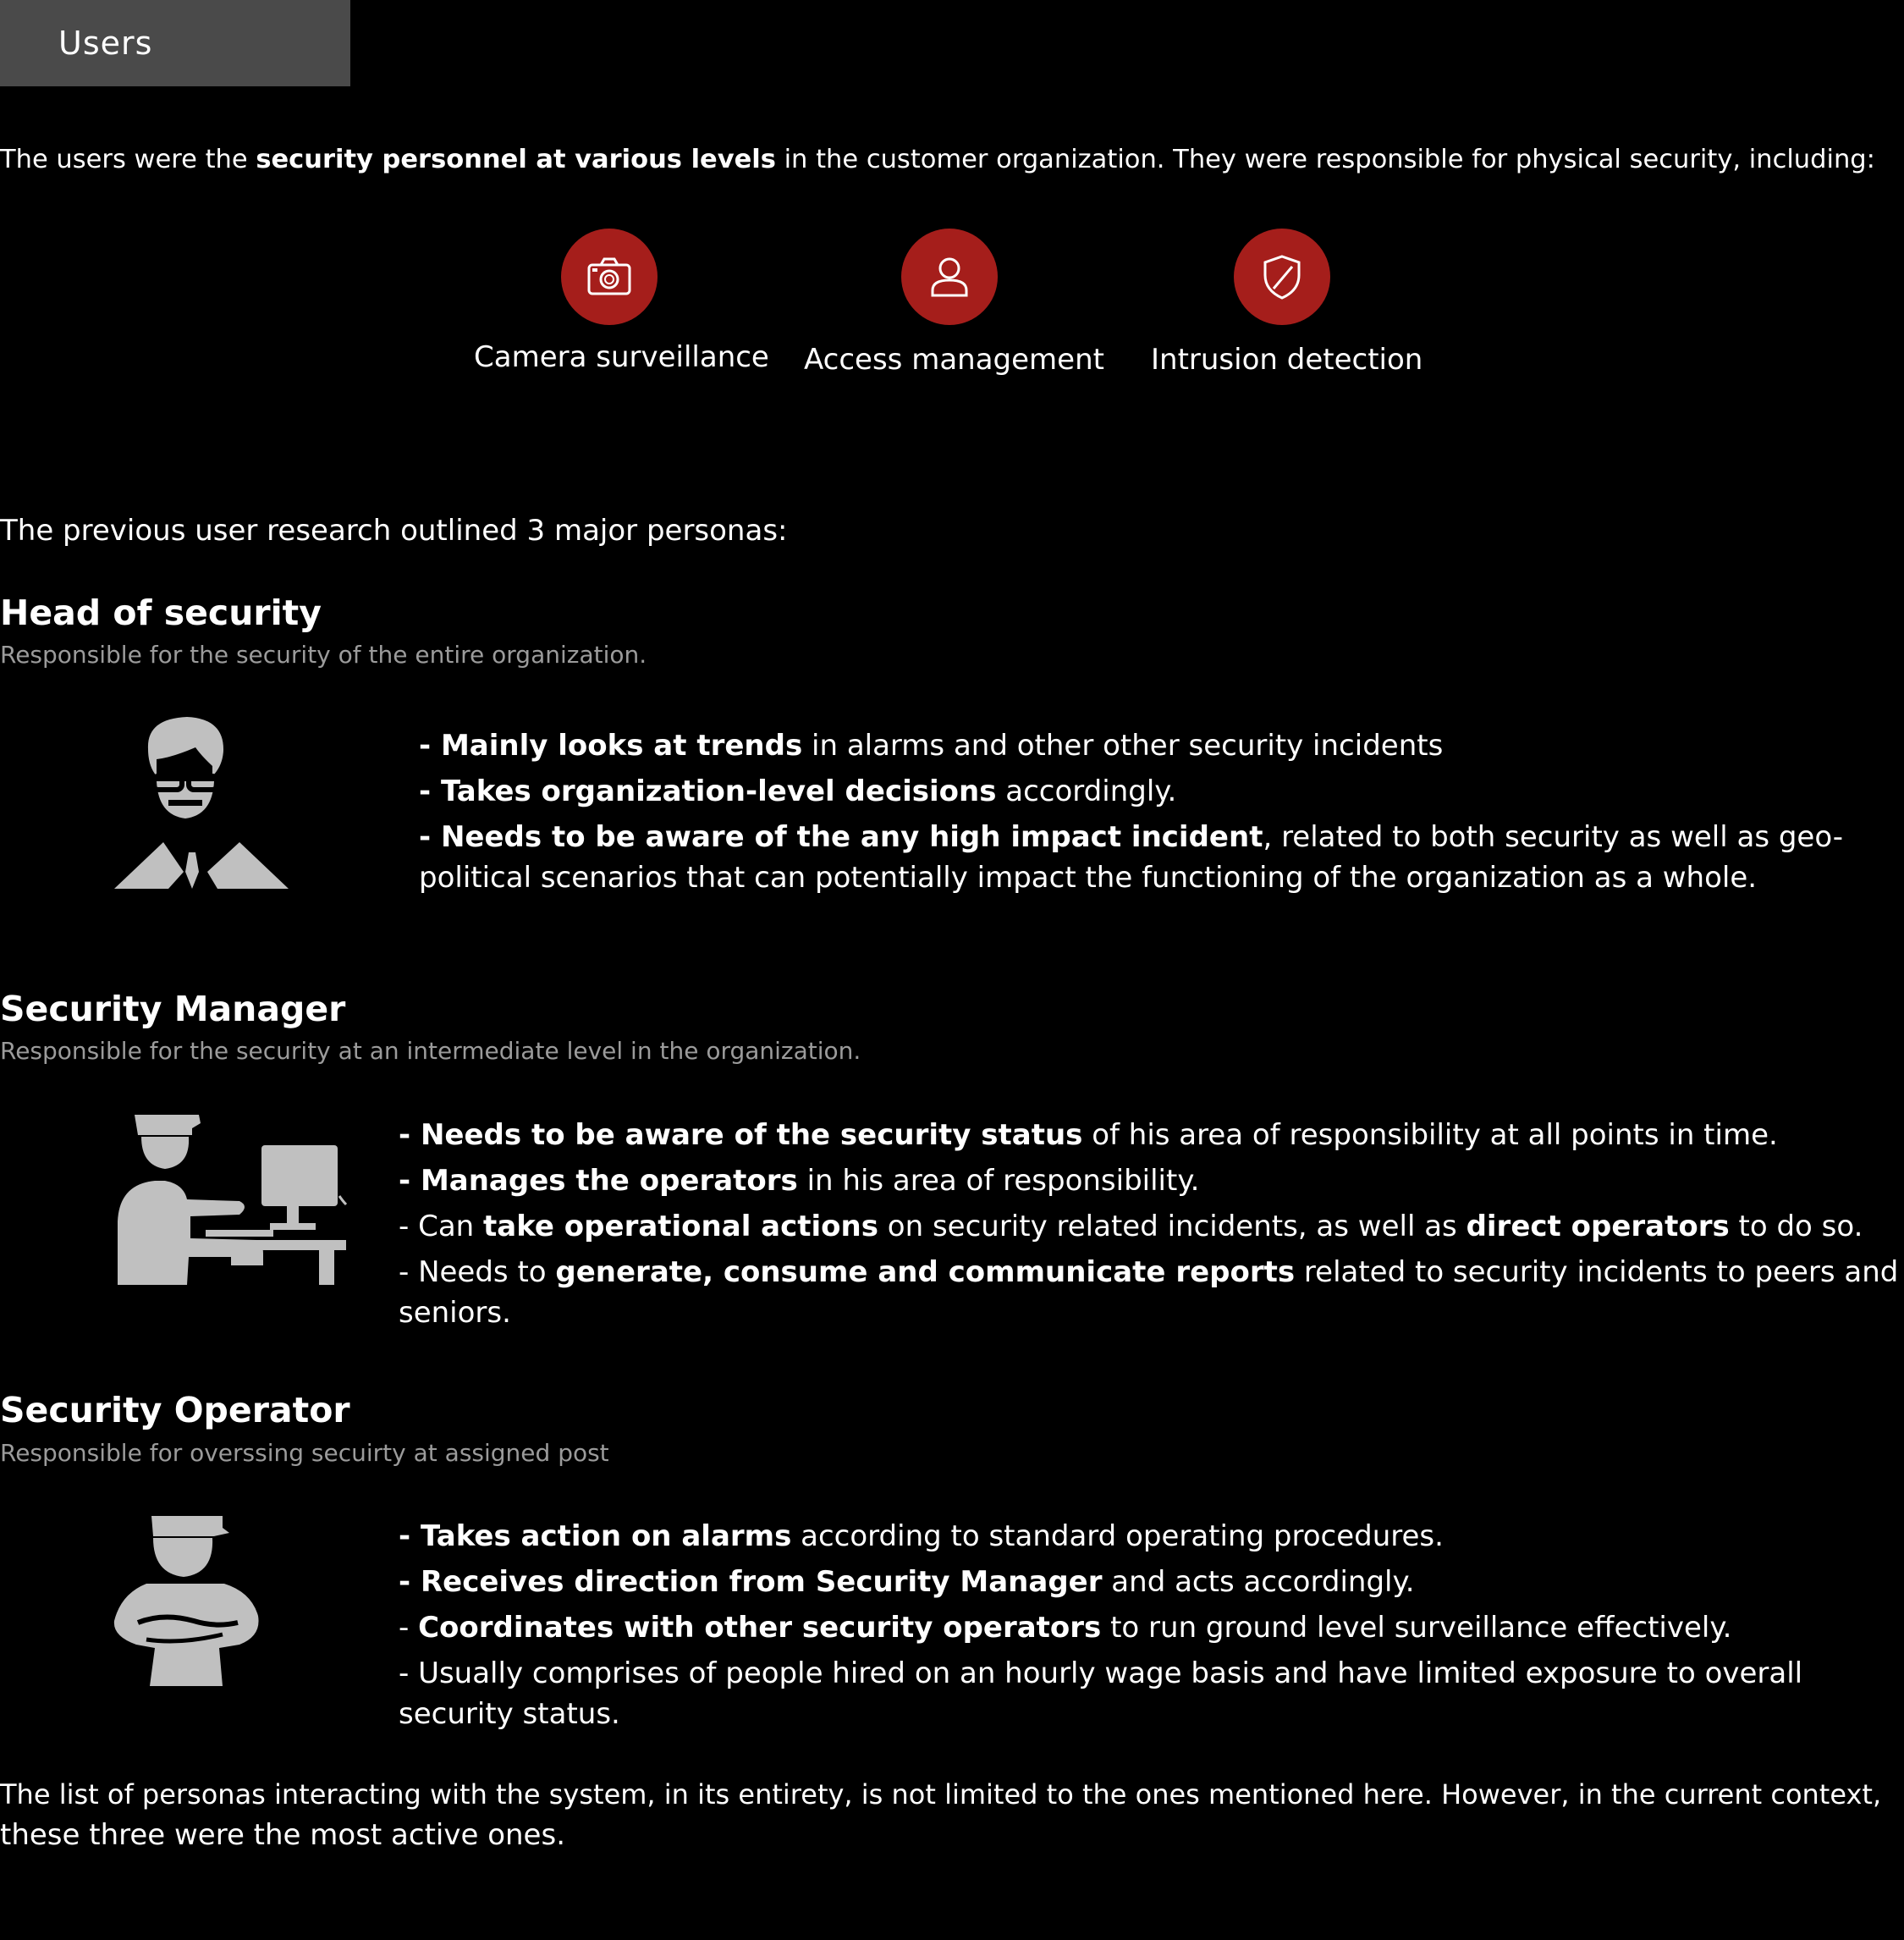 The width and height of the screenshot is (1904, 1940). Describe the element at coordinates (175, 43) in the screenshot. I see `section-tab: Users` at that location.